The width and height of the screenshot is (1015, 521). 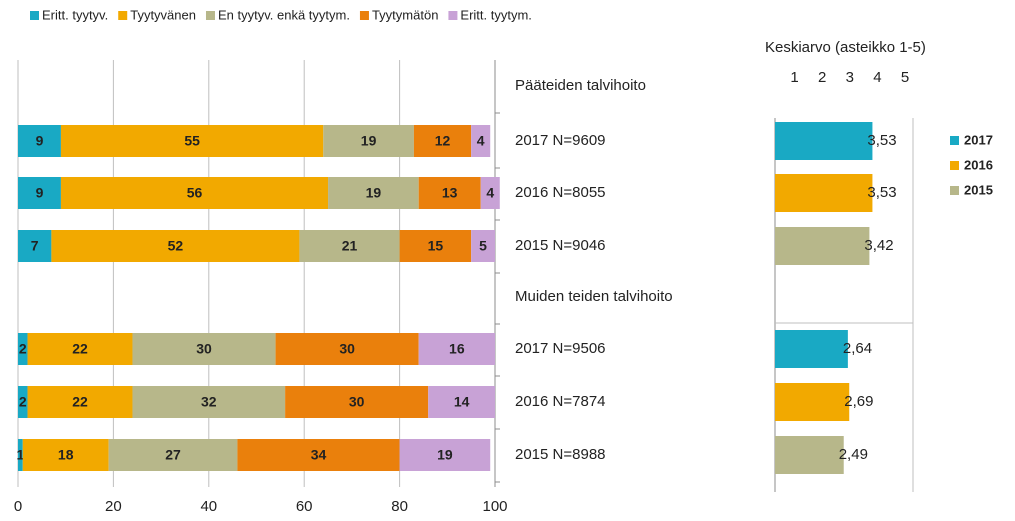 What do you see at coordinates (113, 506) in the screenshot?
I see `x-tick-label: 20` at bounding box center [113, 506].